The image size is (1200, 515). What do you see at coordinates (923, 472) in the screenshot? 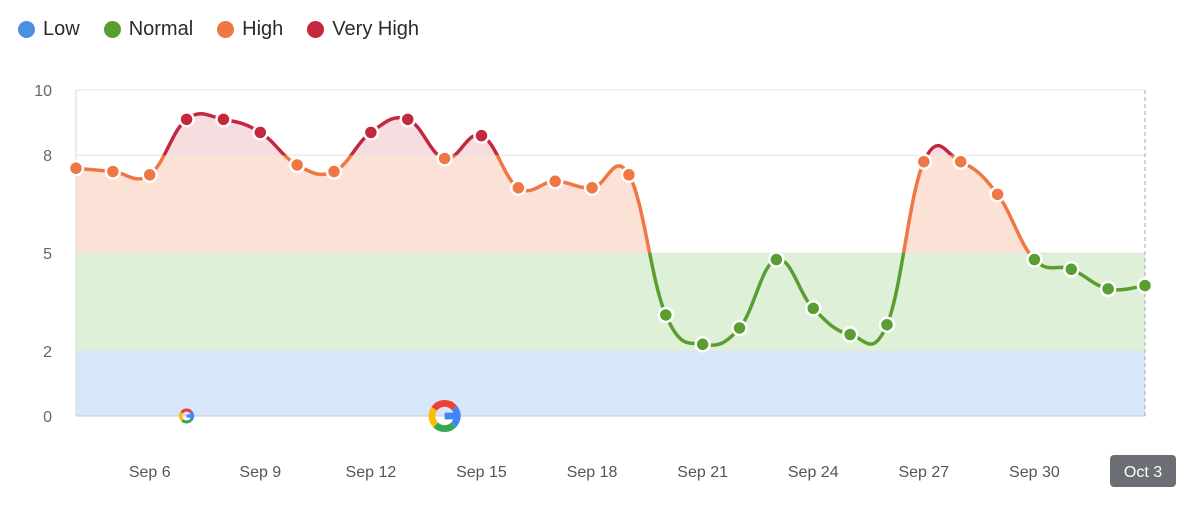
I see `x-tick-label: Sep 27` at bounding box center [923, 472].